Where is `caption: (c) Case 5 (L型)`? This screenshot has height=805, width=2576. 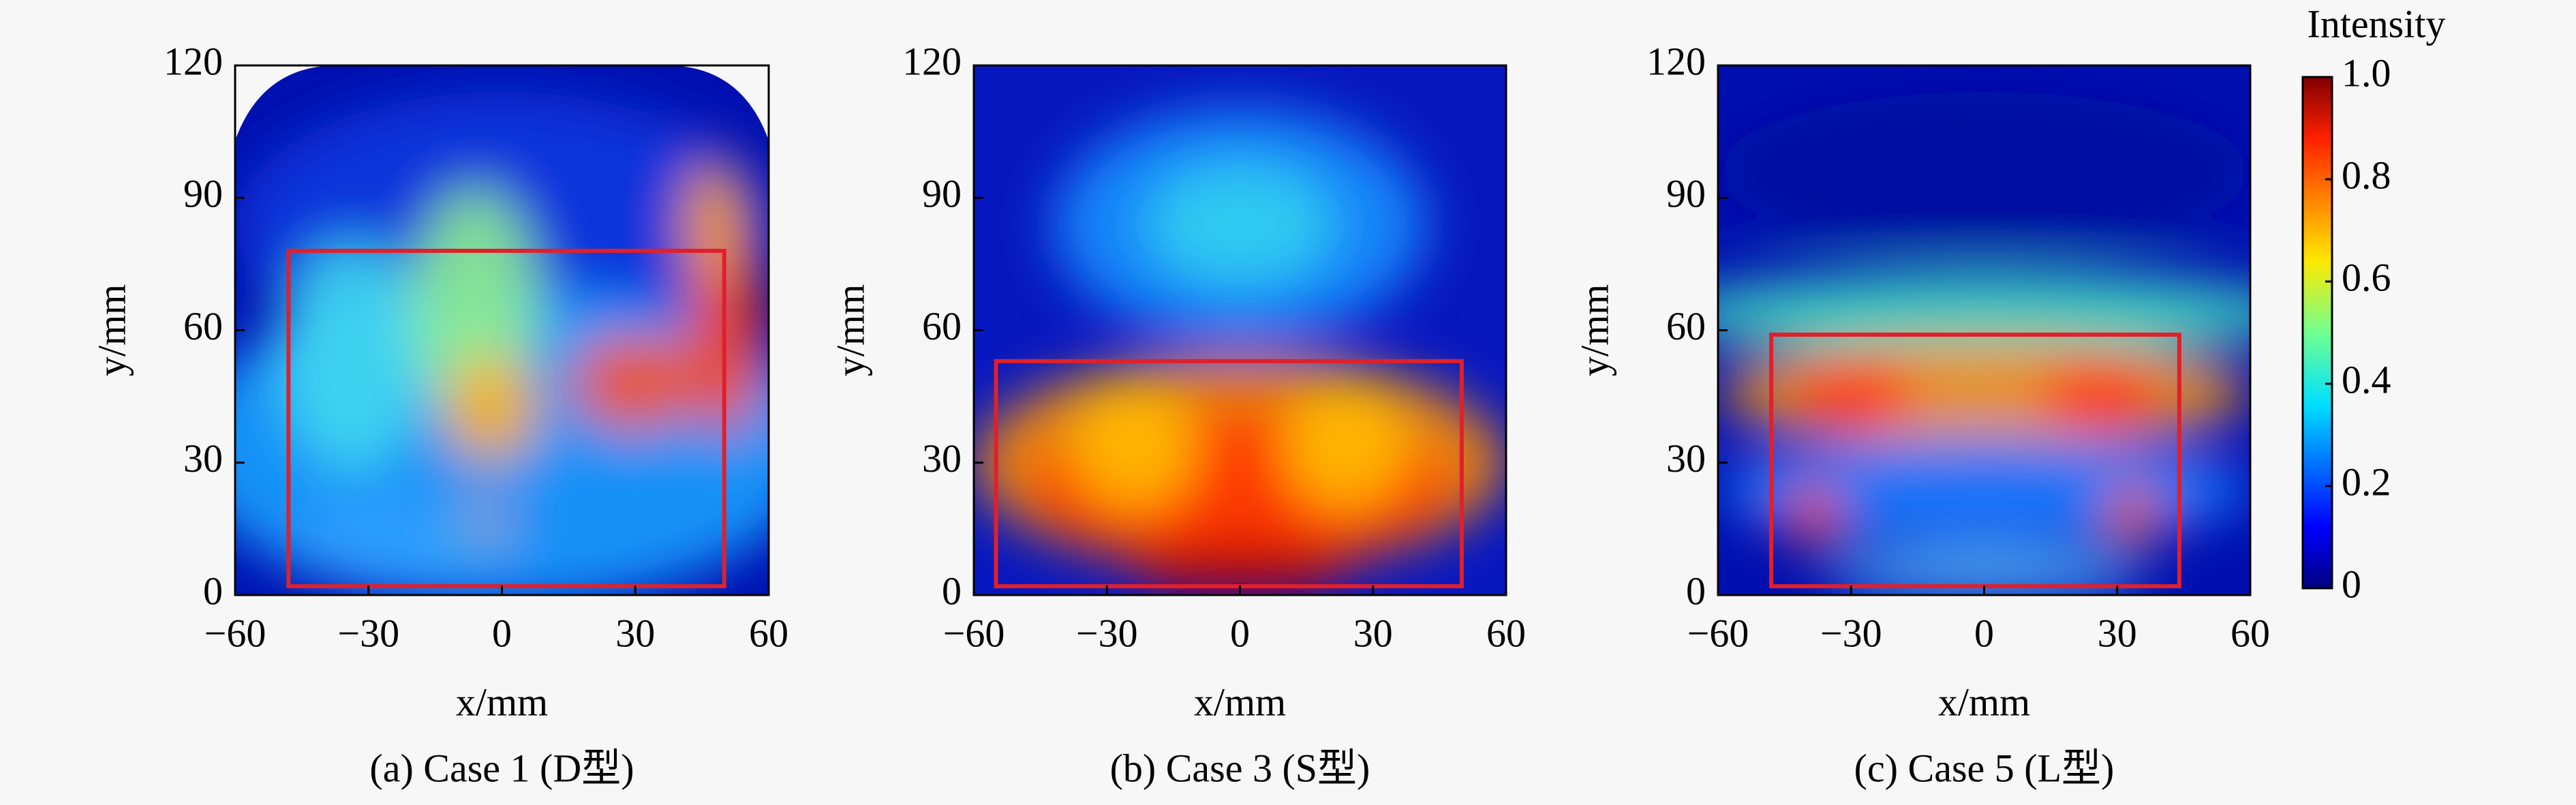 caption: (c) Case 5 (L型) is located at coordinates (1984, 768).